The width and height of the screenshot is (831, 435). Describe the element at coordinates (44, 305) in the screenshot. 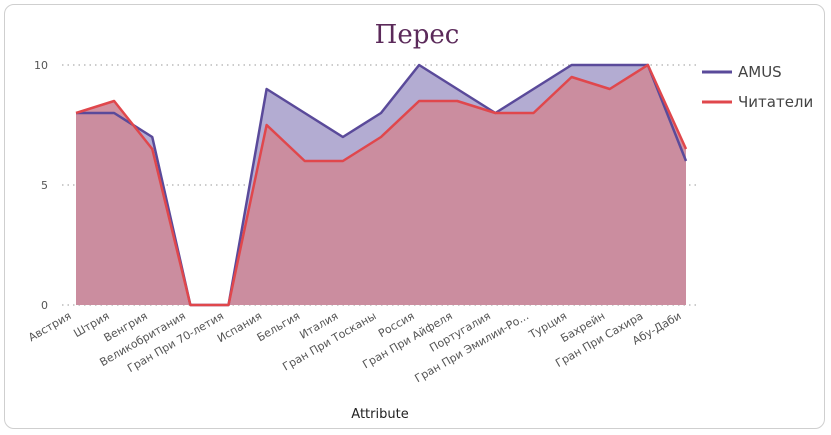

I see `y-tick-label: 0` at that location.